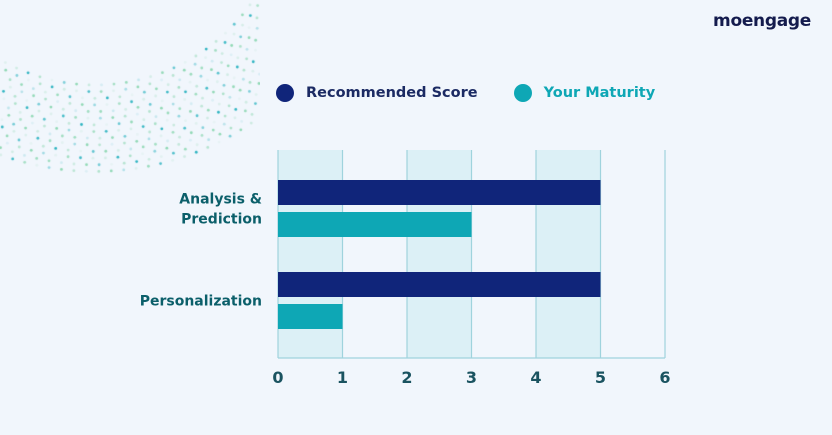  Describe the element at coordinates (664, 377) in the screenshot. I see `x-tick-label: 6` at that location.